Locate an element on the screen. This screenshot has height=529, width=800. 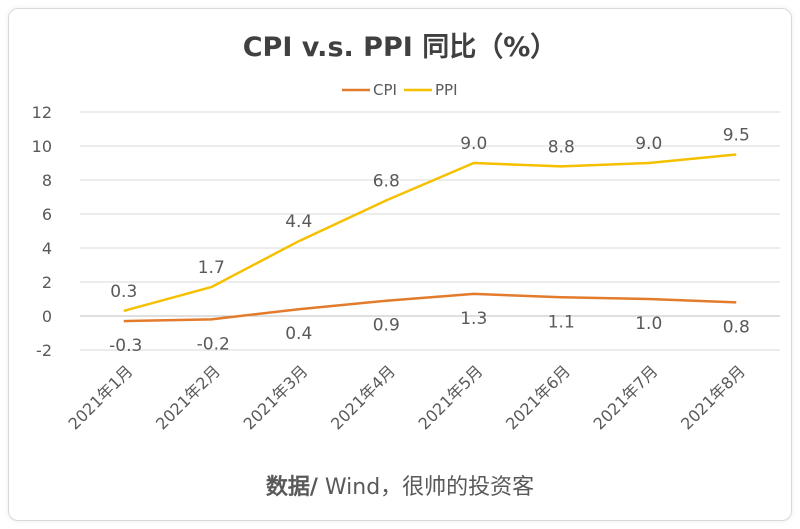
y-tick-label: 0 is located at coordinates (47, 316).